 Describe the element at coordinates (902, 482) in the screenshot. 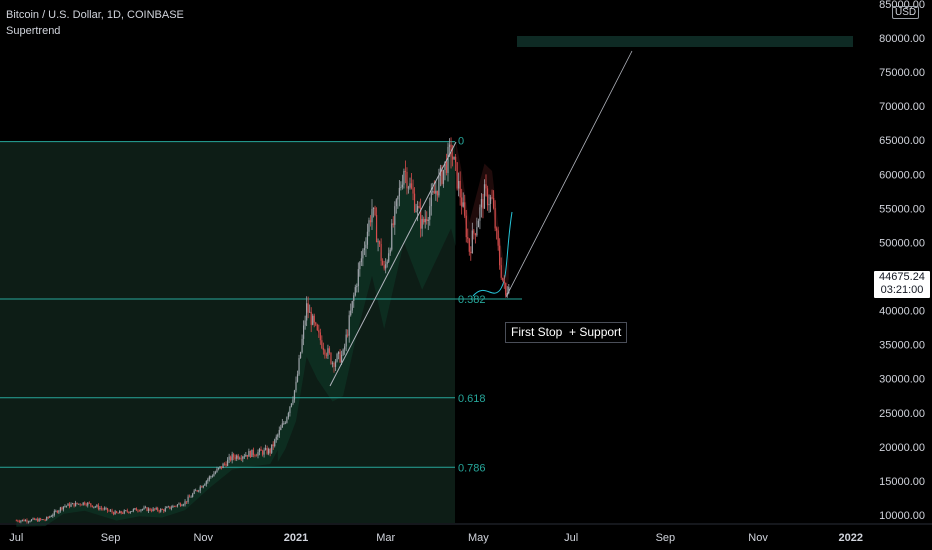

I see `price-tick-label: 15000.00` at that location.